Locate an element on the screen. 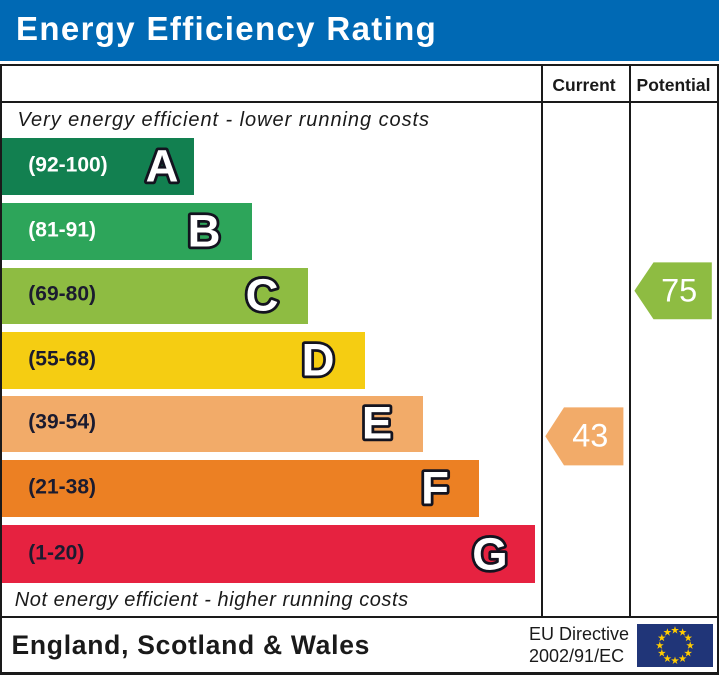 This screenshot has width=719, height=676. svg-text: A is located at coordinates (162, 166).